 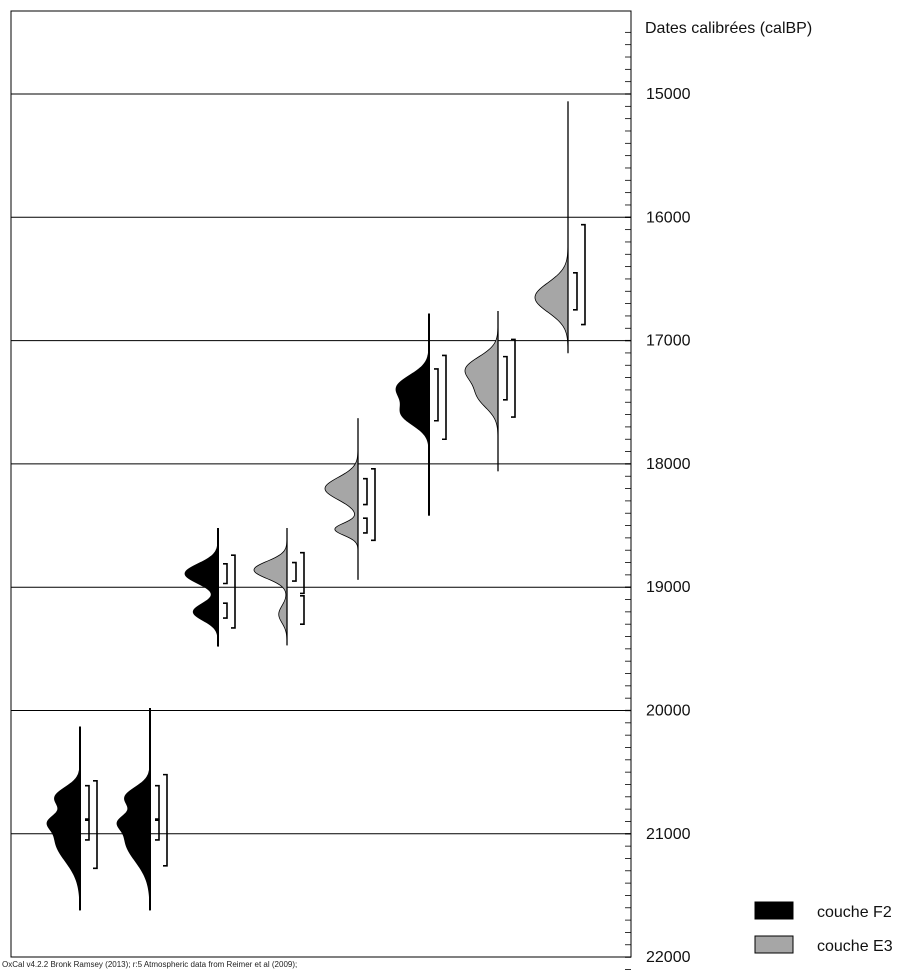 What do you see at coordinates (855, 946) in the screenshot?
I see `legend-label: couche E3` at bounding box center [855, 946].